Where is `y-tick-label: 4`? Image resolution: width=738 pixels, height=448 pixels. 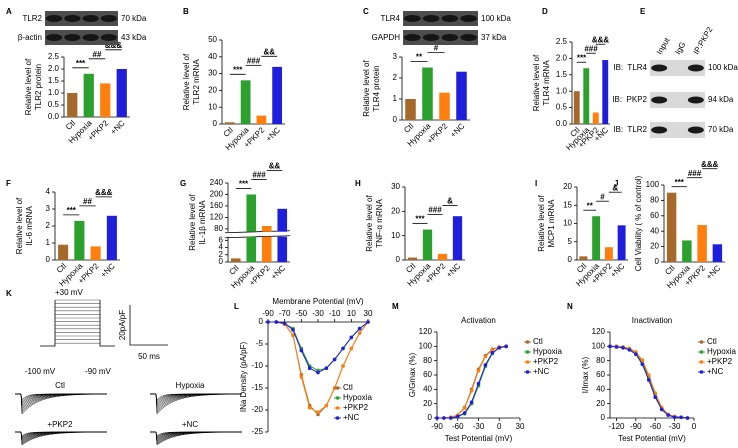
y-tick-label: 4 is located at coordinates (48, 191).